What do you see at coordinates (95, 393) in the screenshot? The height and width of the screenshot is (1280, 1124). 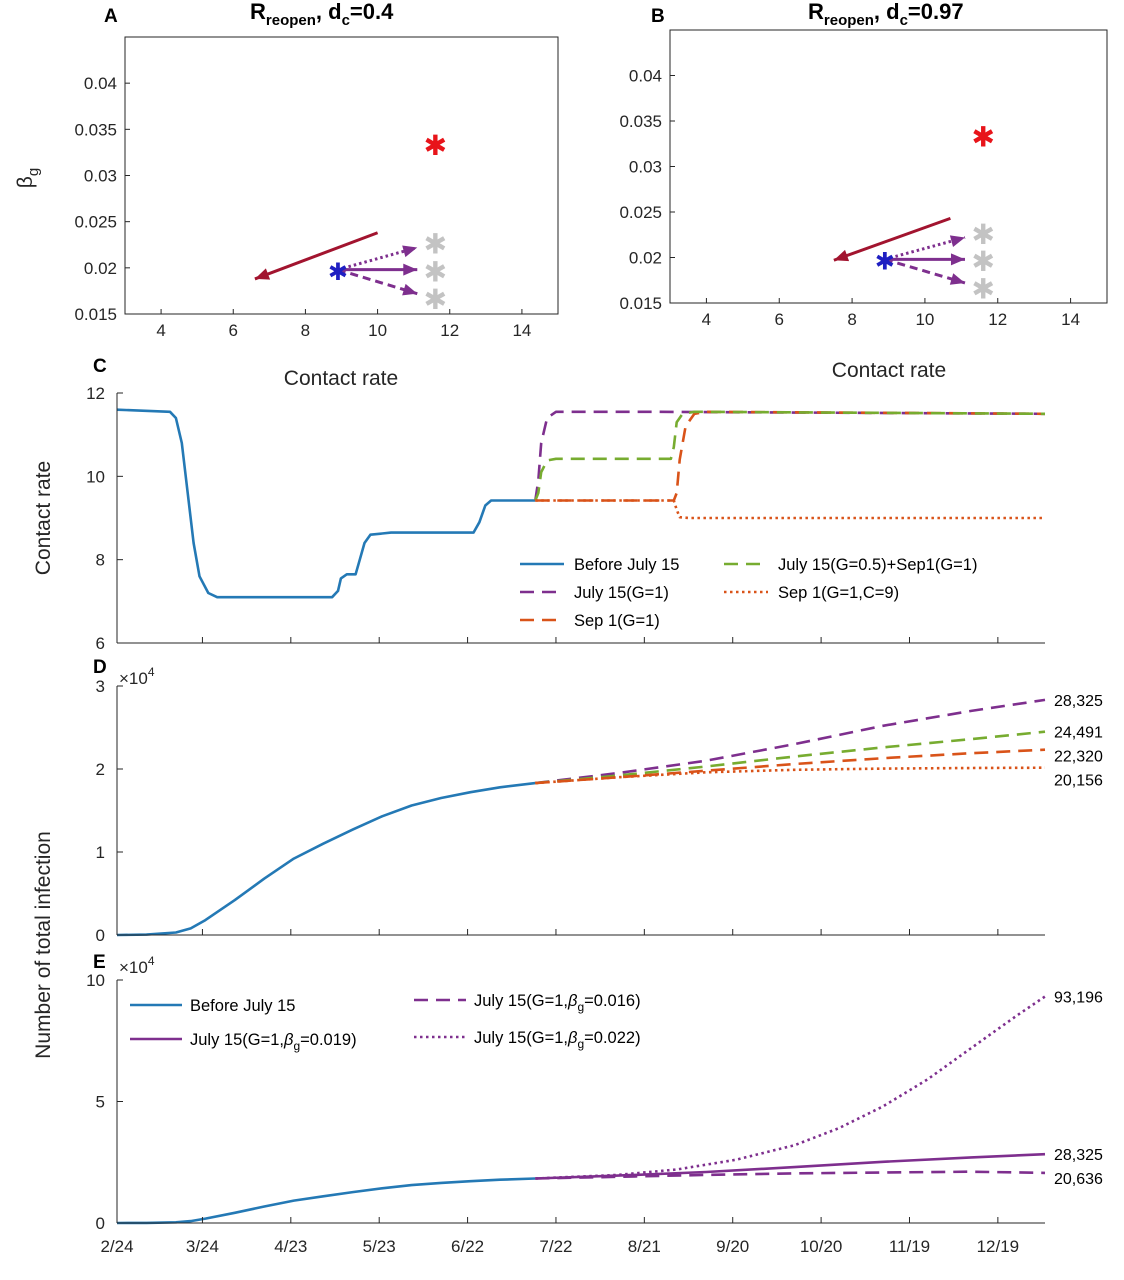 I see `y-tick-label: 12` at bounding box center [95, 393].